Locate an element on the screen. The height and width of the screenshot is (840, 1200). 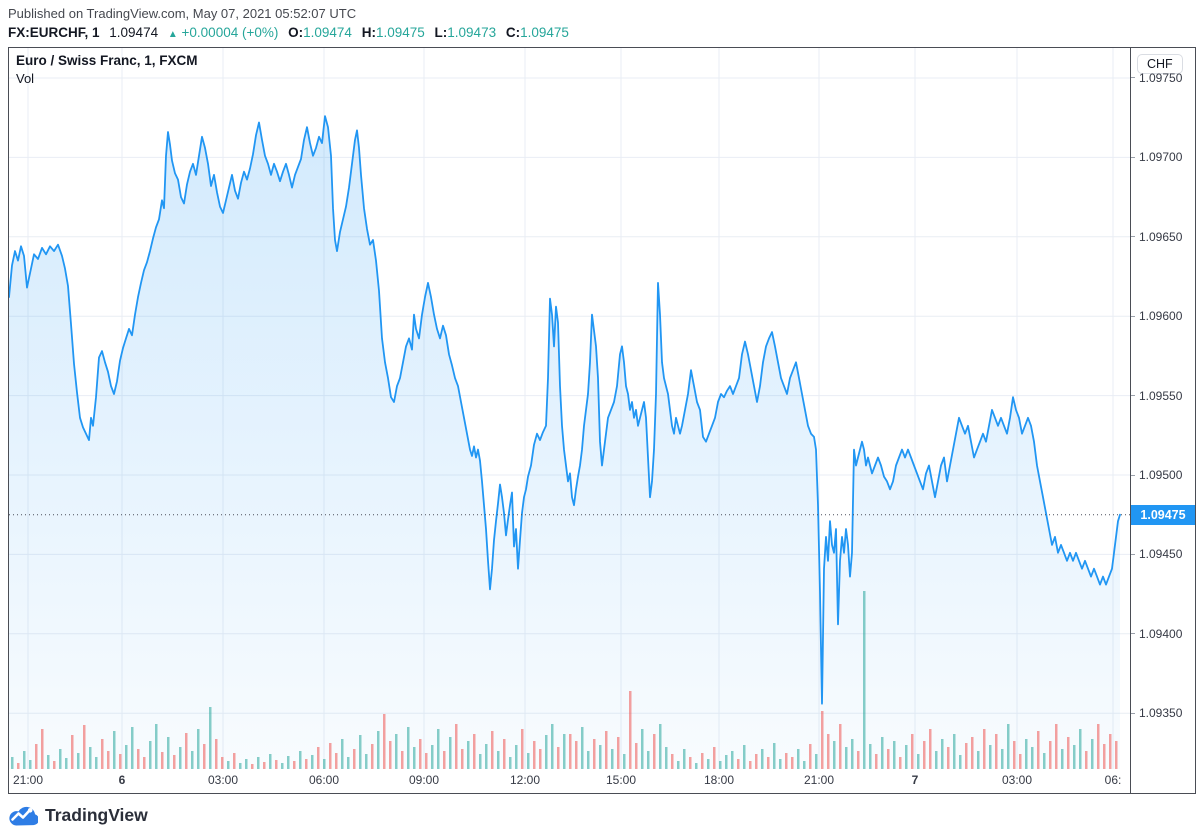
price-change: +0.00004 (+0%) is located at coordinates (230, 32).